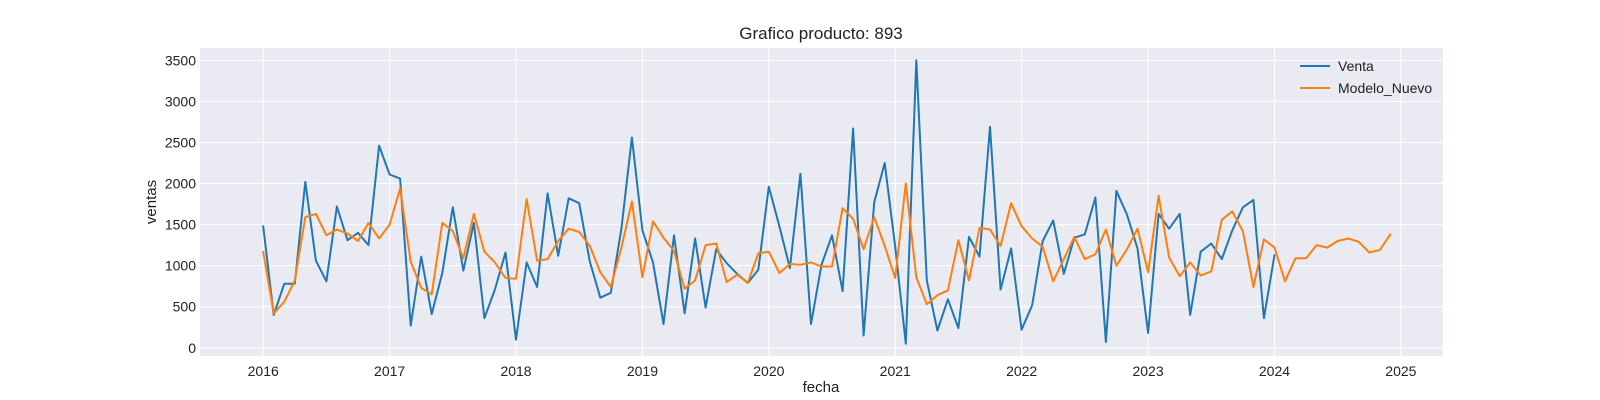 This screenshot has width=1600, height=400. What do you see at coordinates (389, 371) in the screenshot?
I see `x-tick-label: 2017` at bounding box center [389, 371].